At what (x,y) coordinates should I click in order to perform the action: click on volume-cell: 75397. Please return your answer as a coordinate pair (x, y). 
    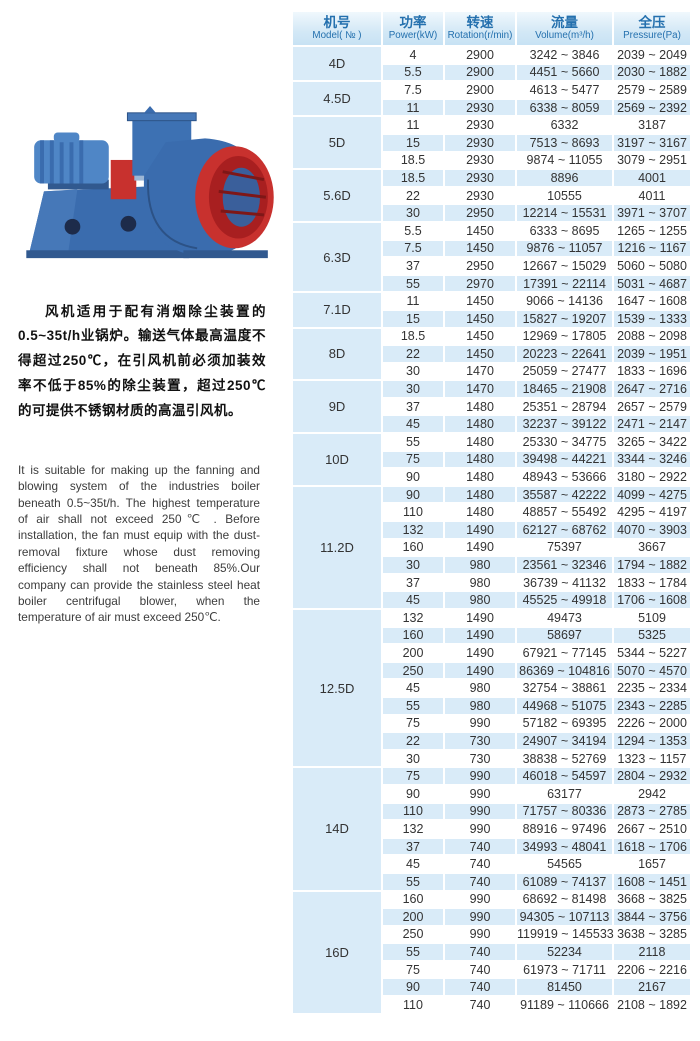
    Looking at the image, I should click on (564, 547).